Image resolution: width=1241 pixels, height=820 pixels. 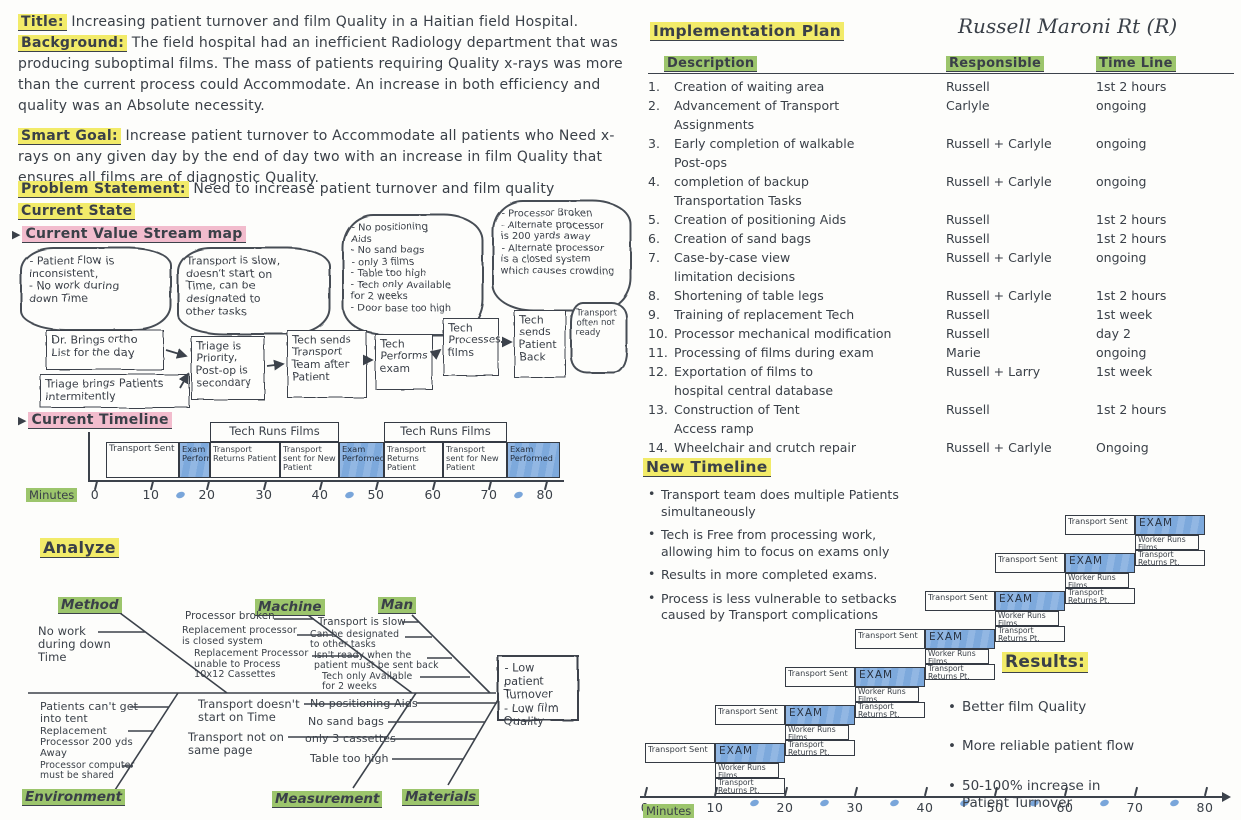 What do you see at coordinates (376, 494) in the screenshot?
I see `axis-tick-label: 50` at bounding box center [376, 494].